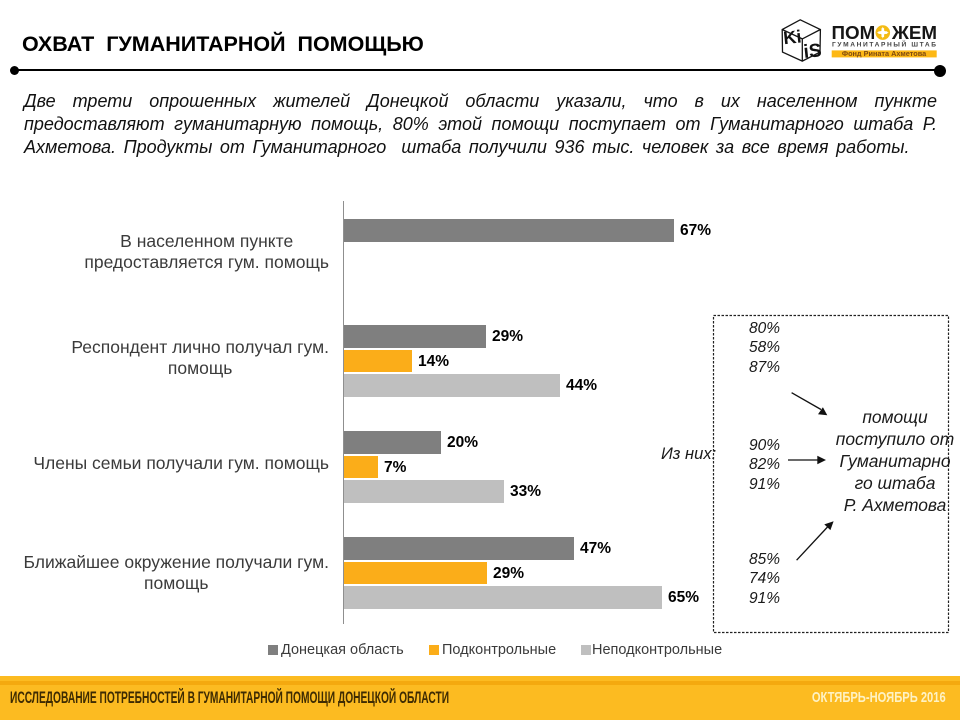 The image size is (960, 720). I want to click on svg-text: Ki, so click(792, 37).